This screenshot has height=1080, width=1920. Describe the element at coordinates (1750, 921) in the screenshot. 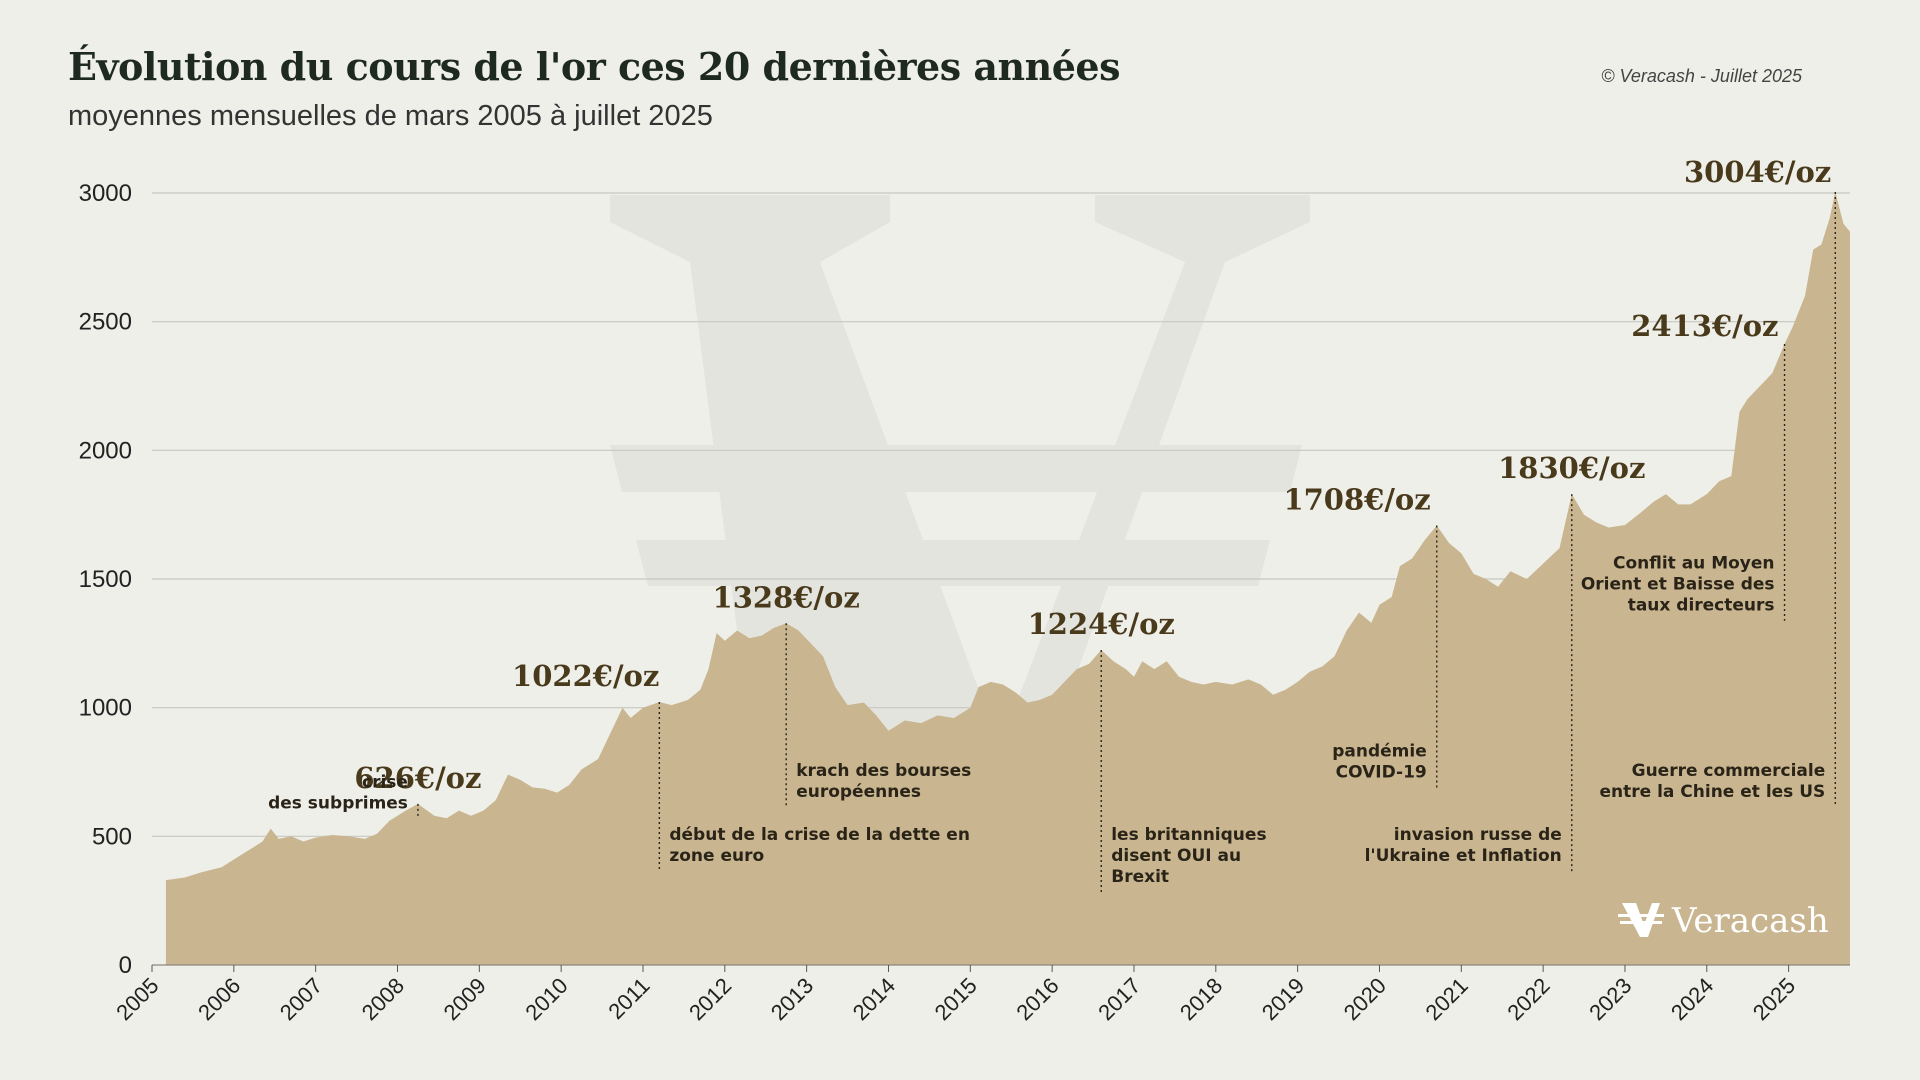

I see `logo-text: Veracash` at that location.